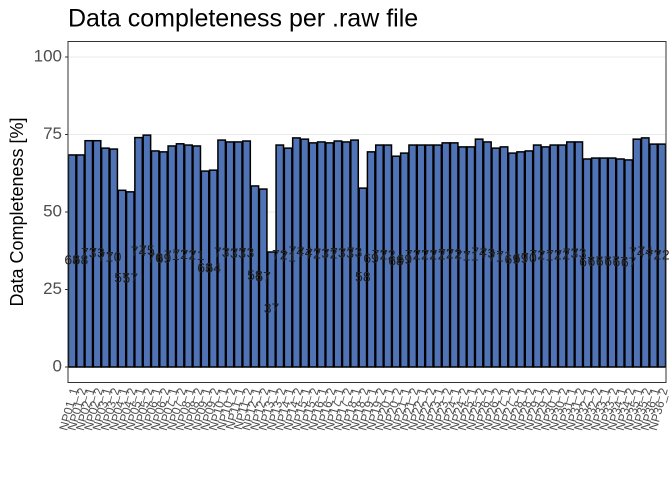 This screenshot has height=480, width=672. What do you see at coordinates (52, 288) in the screenshot?
I see `y-tick-label: 25` at bounding box center [52, 288].